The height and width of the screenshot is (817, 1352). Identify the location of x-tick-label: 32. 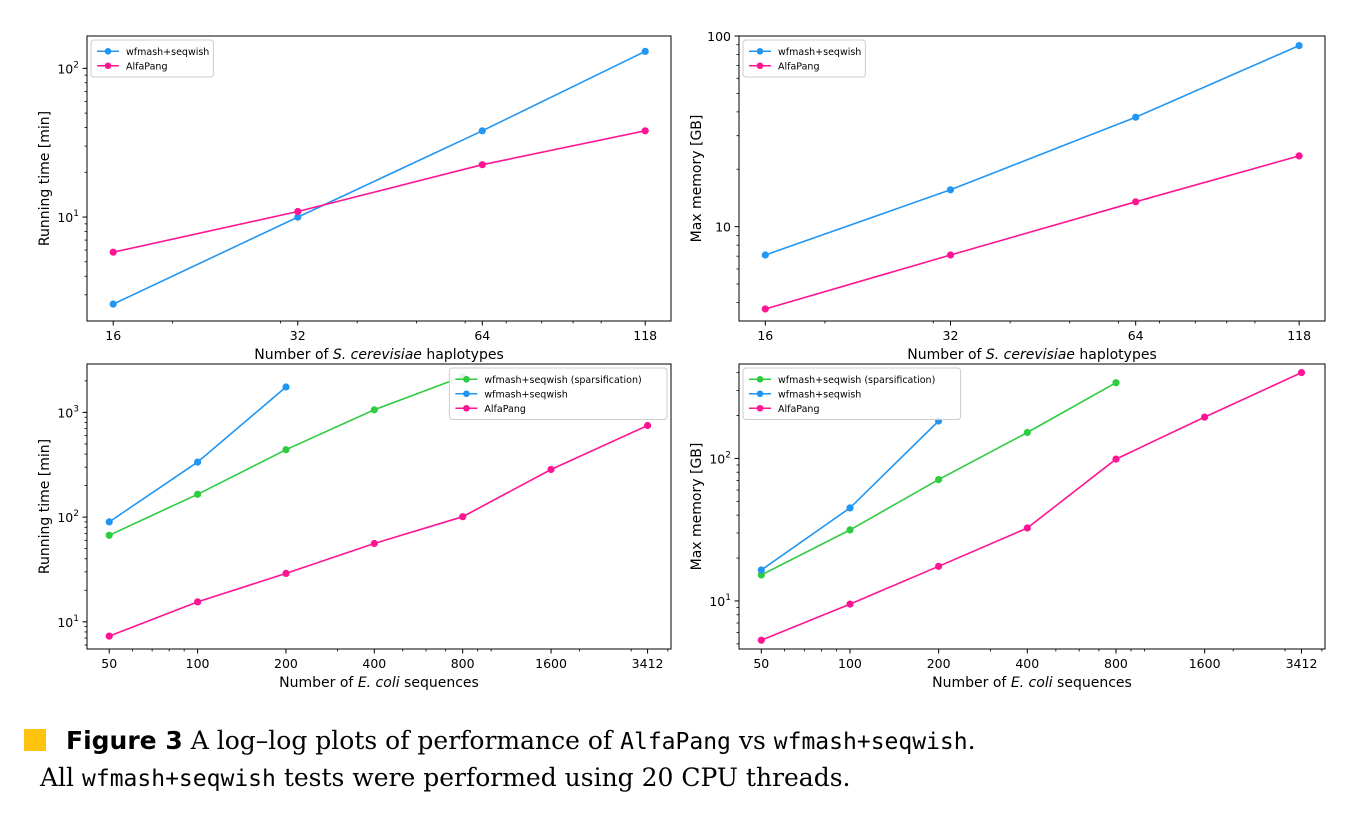
(298, 335).